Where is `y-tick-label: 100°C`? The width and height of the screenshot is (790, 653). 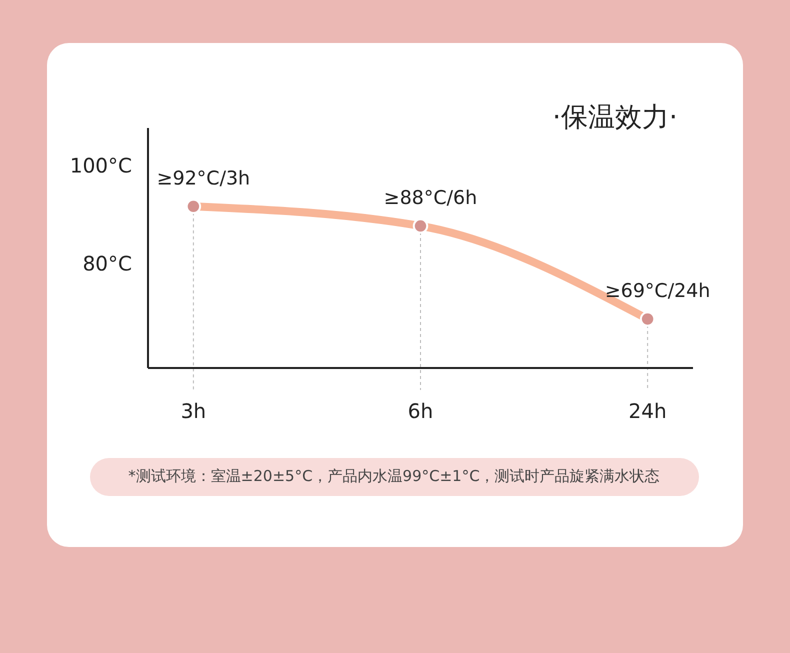 y-tick-label: 100°C is located at coordinates (101, 166).